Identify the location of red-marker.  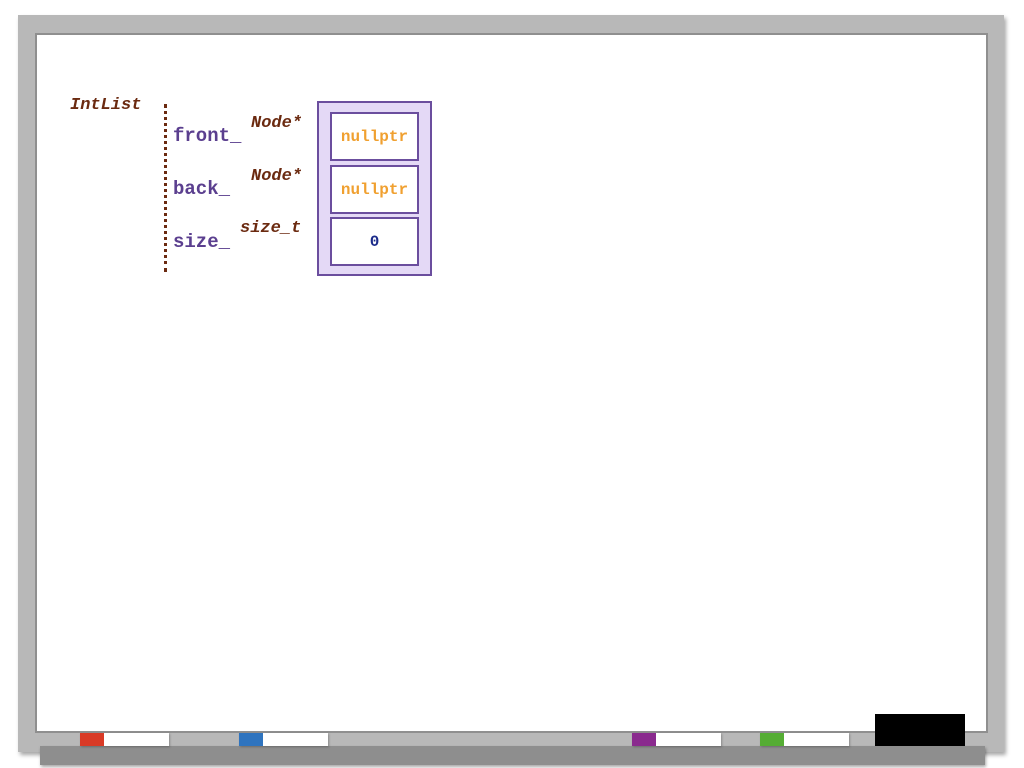
(124, 739).